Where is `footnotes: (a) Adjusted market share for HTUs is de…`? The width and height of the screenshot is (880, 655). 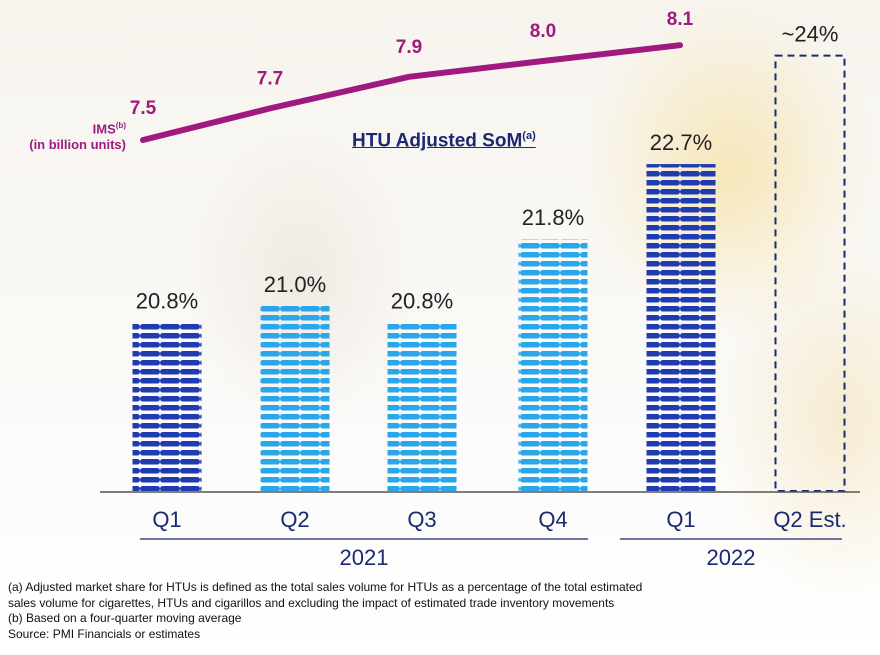 footnotes: (a) Adjusted market share for HTUs is de… is located at coordinates (438, 611).